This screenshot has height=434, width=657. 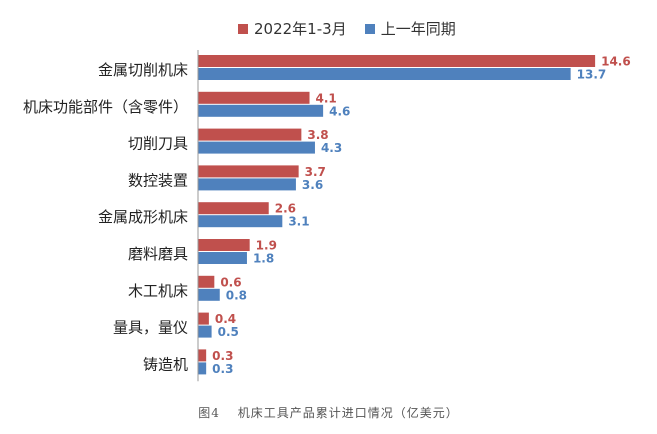 What do you see at coordinates (236, 295) in the screenshot?
I see `data-label: 0.8` at bounding box center [236, 295].